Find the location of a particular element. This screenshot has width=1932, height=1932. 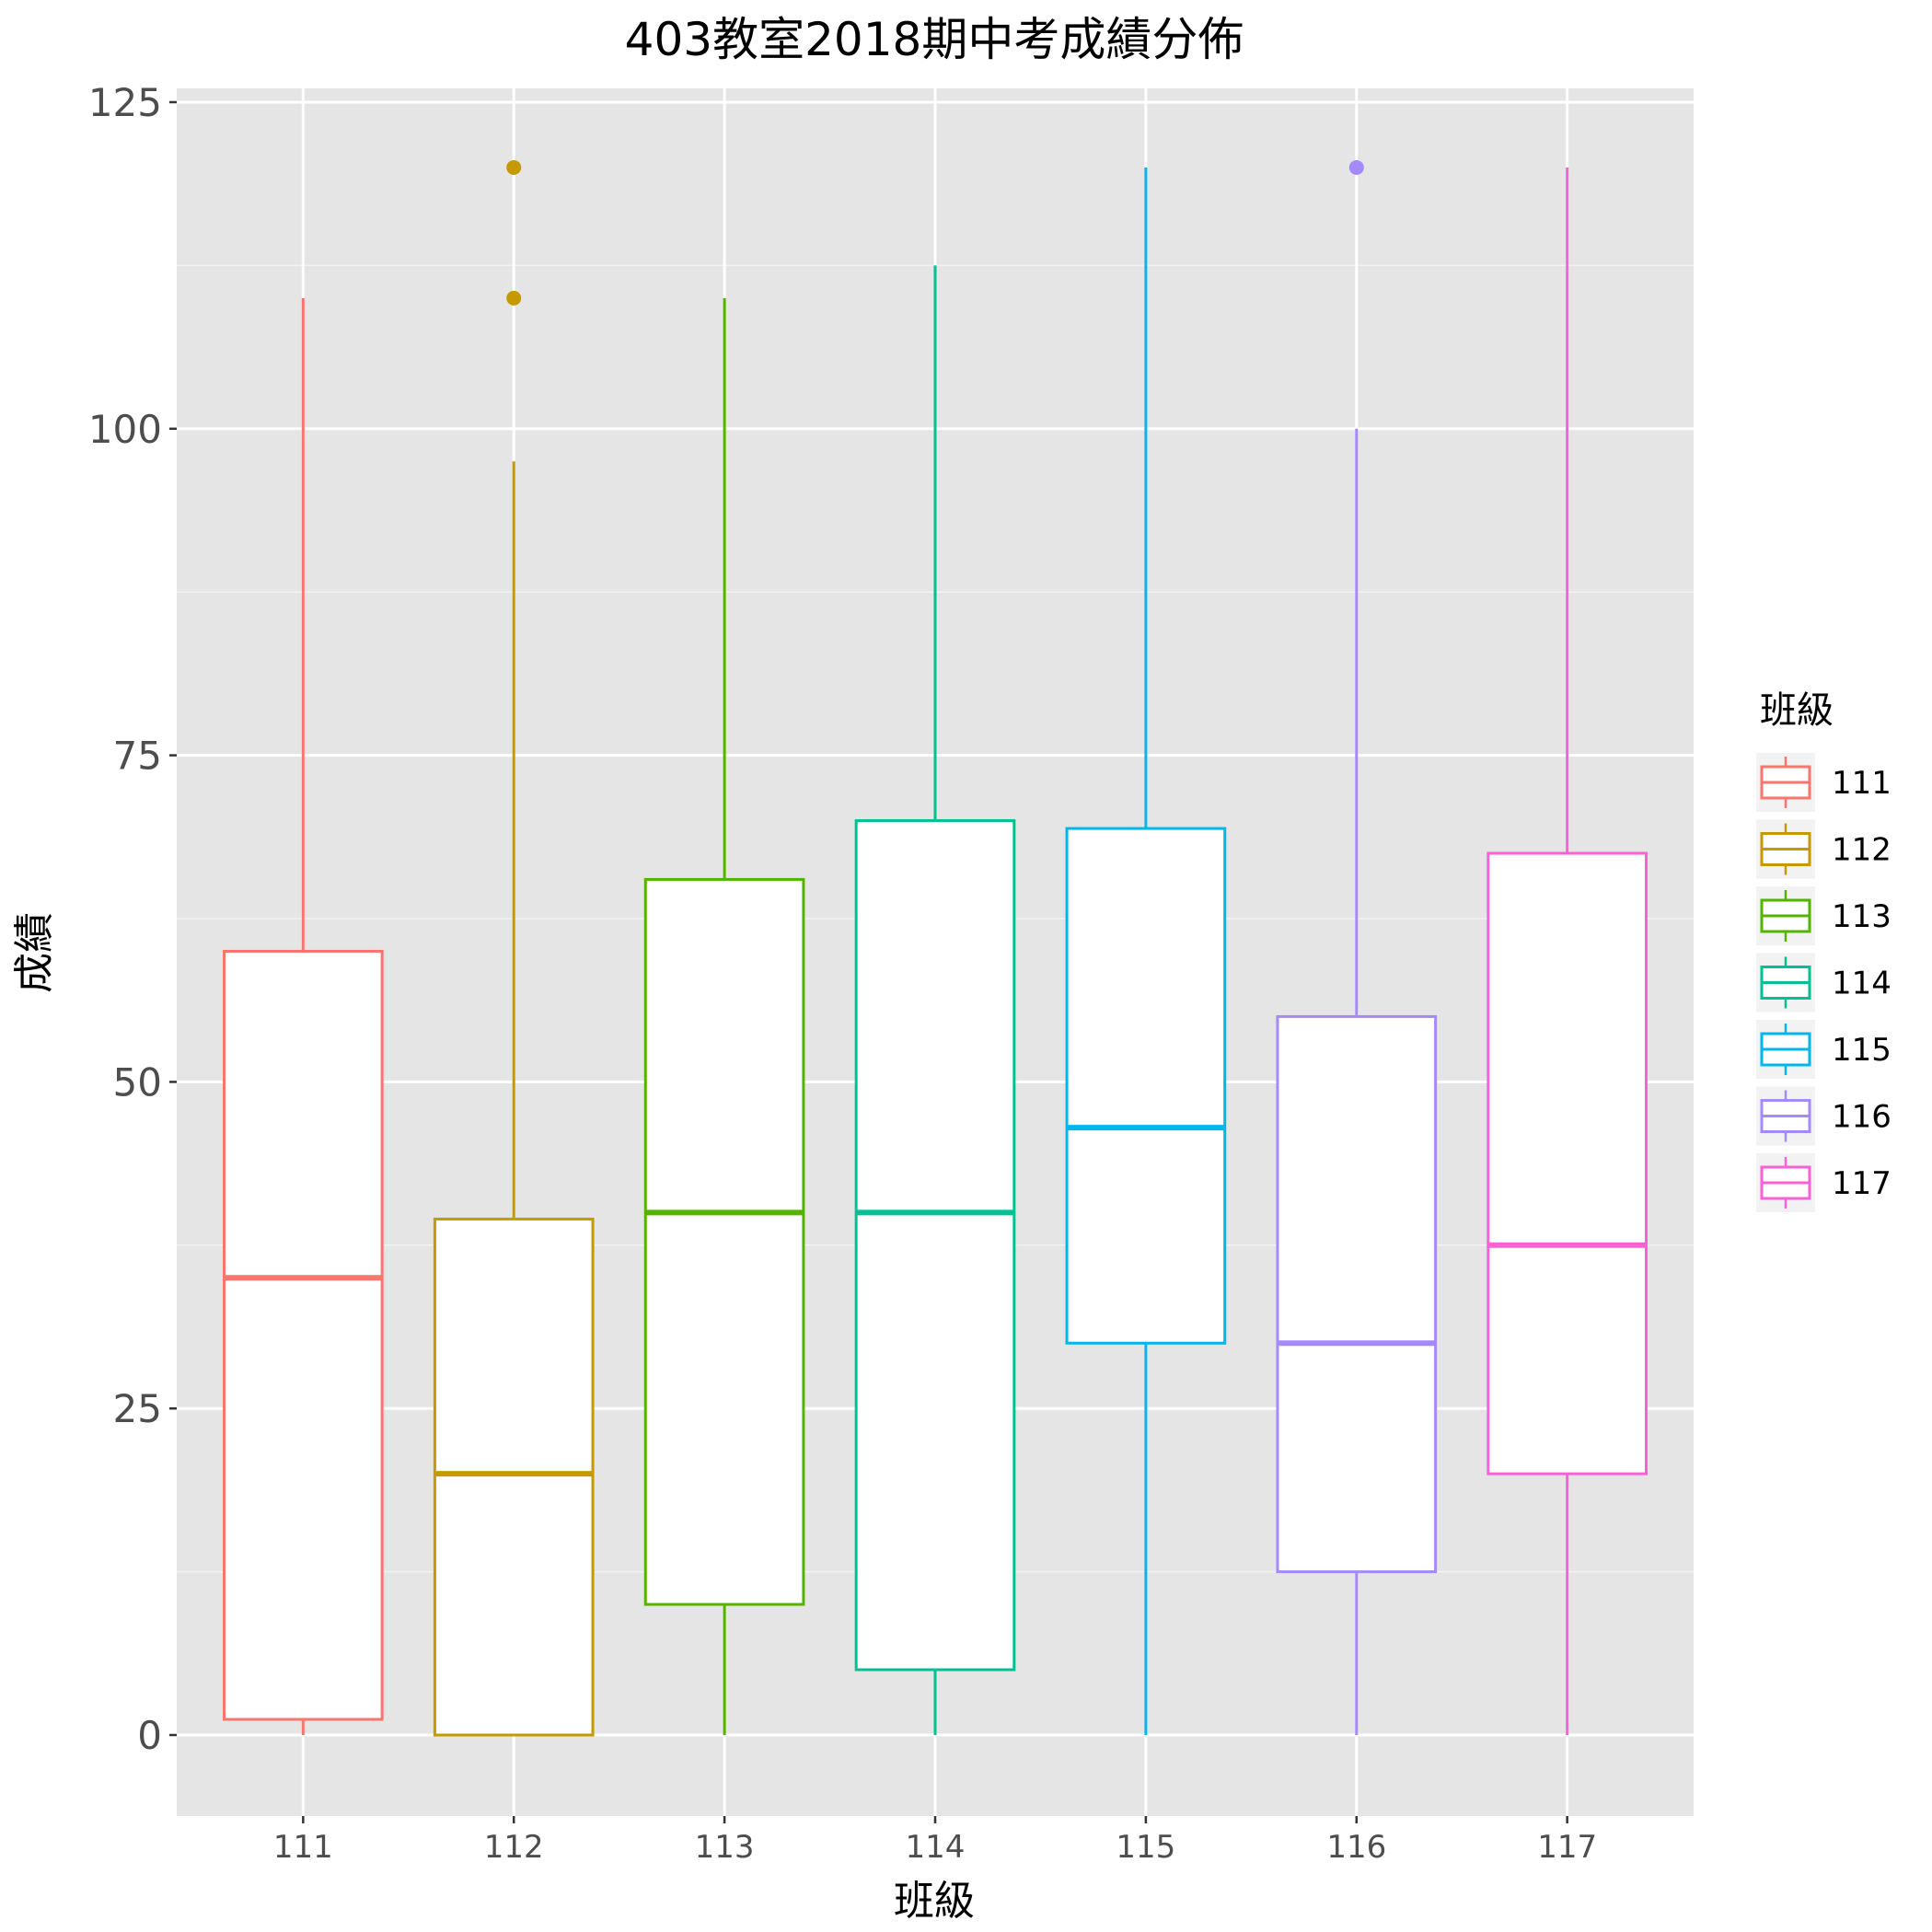

y-tick-label: 0 is located at coordinates (150, 1736).